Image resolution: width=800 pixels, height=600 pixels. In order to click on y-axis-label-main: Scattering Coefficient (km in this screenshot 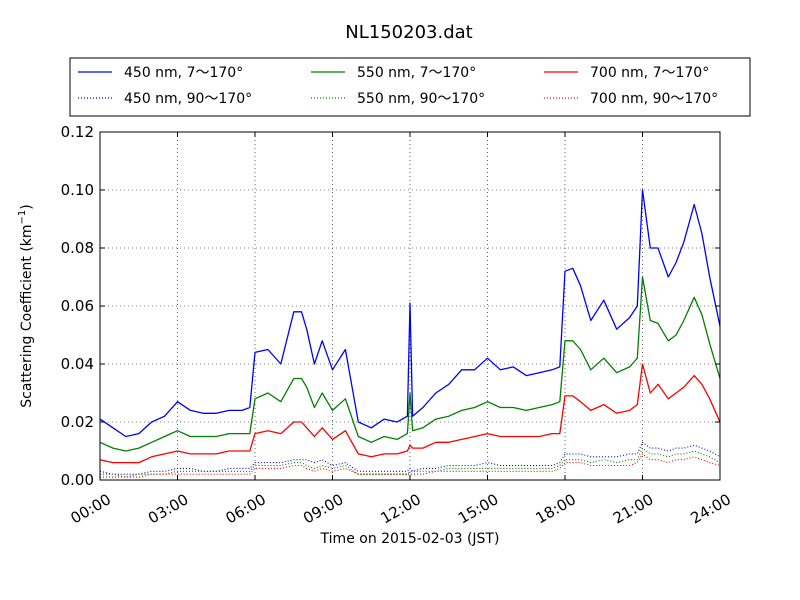, I will do `click(27, 315)`.